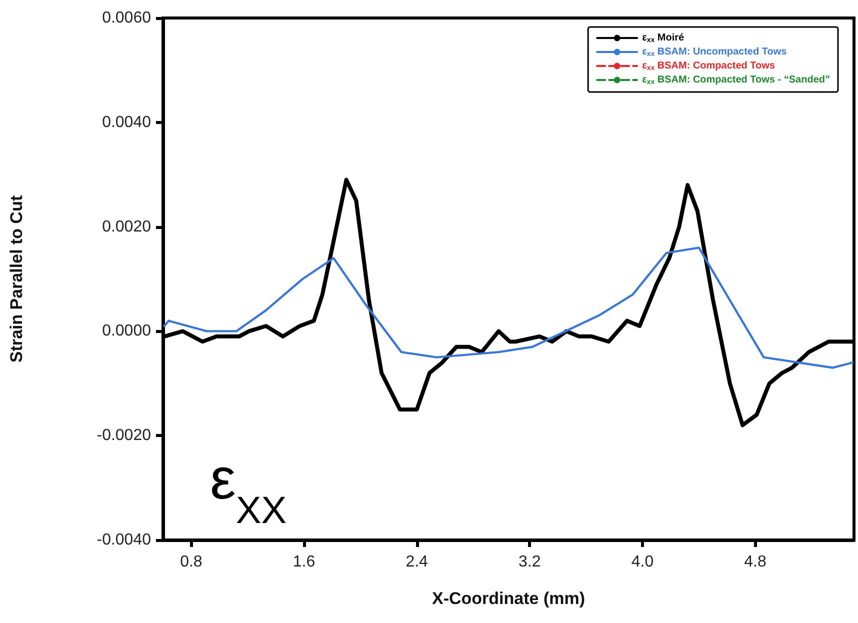  Describe the element at coordinates (127, 122) in the screenshot. I see `y-tick-label: 0.0040` at that location.